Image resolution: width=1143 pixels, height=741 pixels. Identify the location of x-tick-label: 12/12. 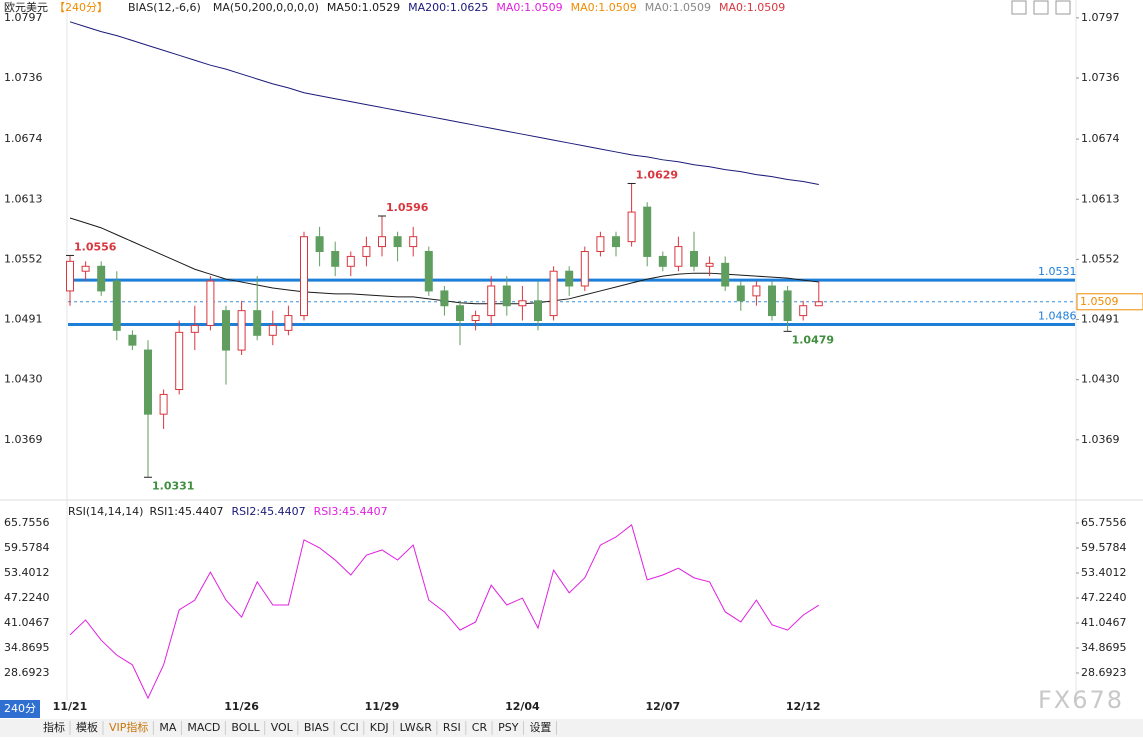
(803, 706).